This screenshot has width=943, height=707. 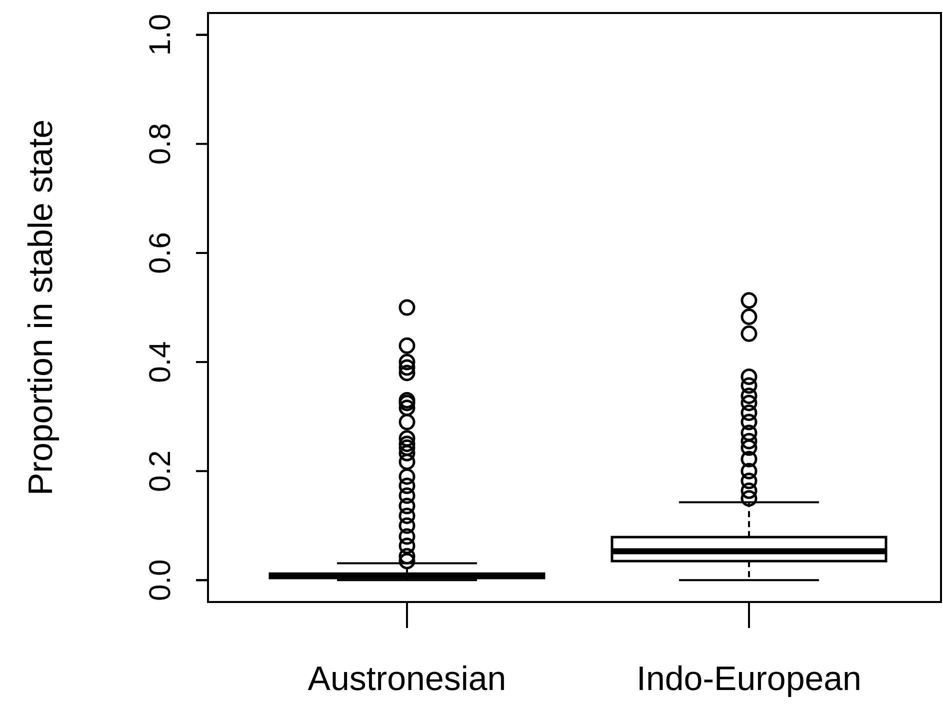 What do you see at coordinates (160, 35) in the screenshot?
I see `y-tick-label: 1.0` at bounding box center [160, 35].